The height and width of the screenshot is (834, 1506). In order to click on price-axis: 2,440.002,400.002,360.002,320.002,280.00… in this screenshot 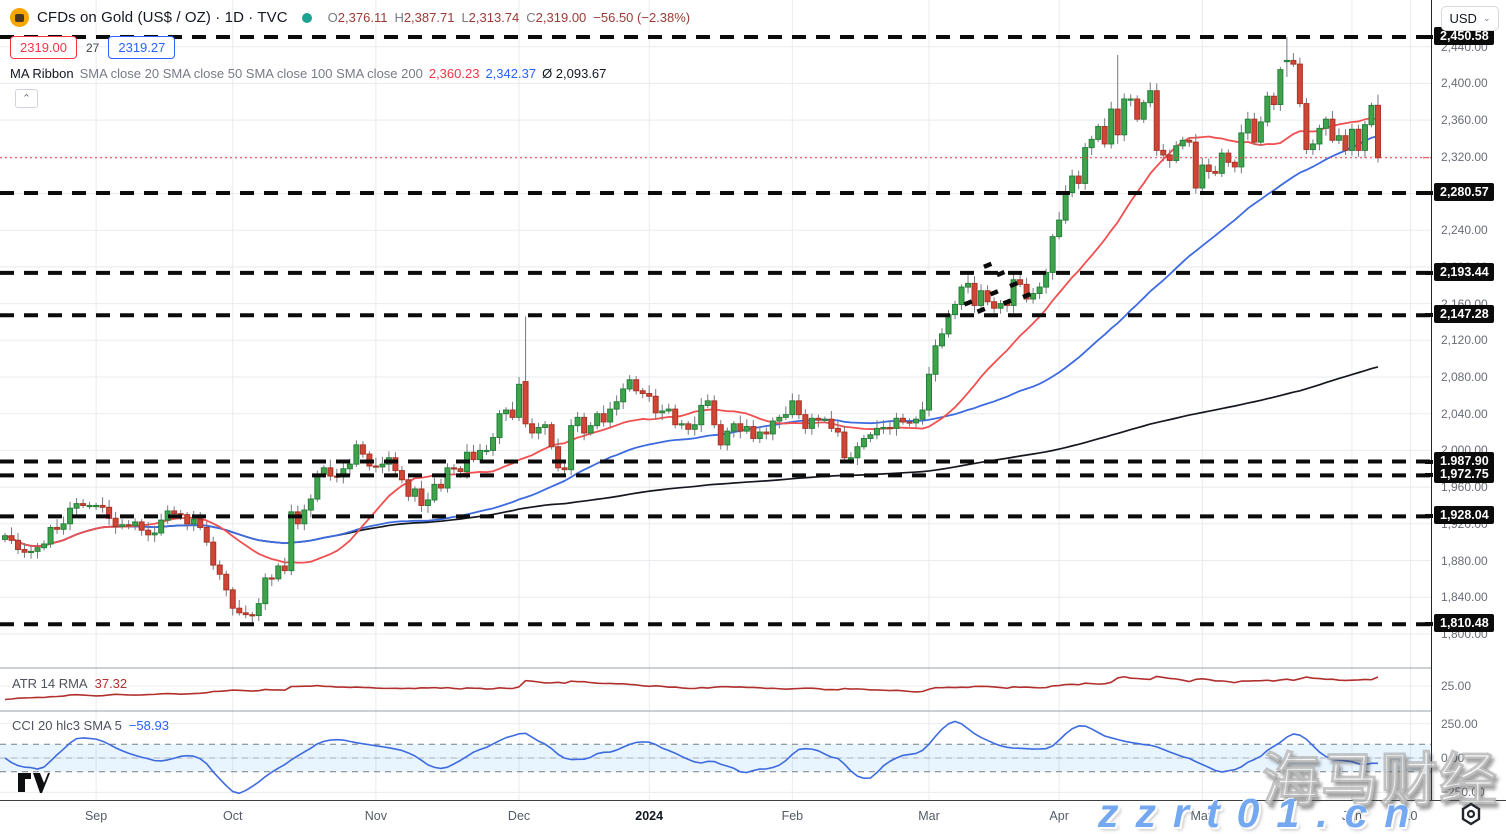, I will do `click(1465, 400)`.